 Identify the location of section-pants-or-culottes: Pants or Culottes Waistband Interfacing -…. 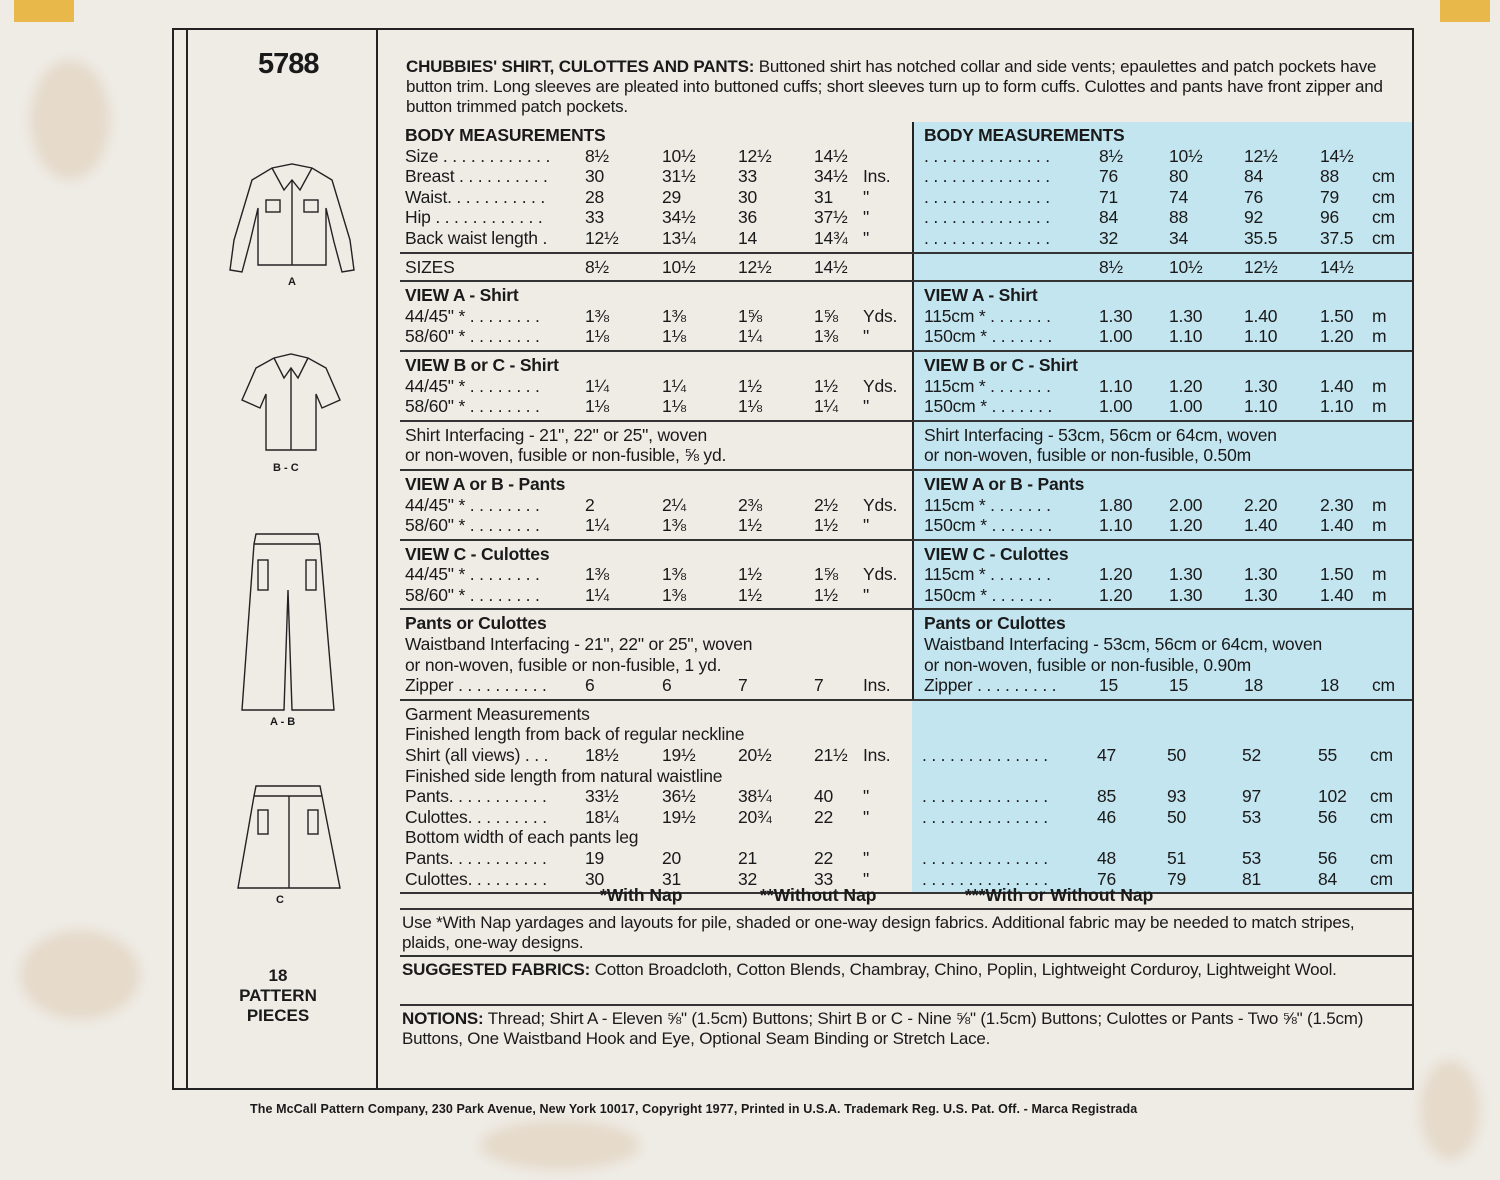
(906, 655).